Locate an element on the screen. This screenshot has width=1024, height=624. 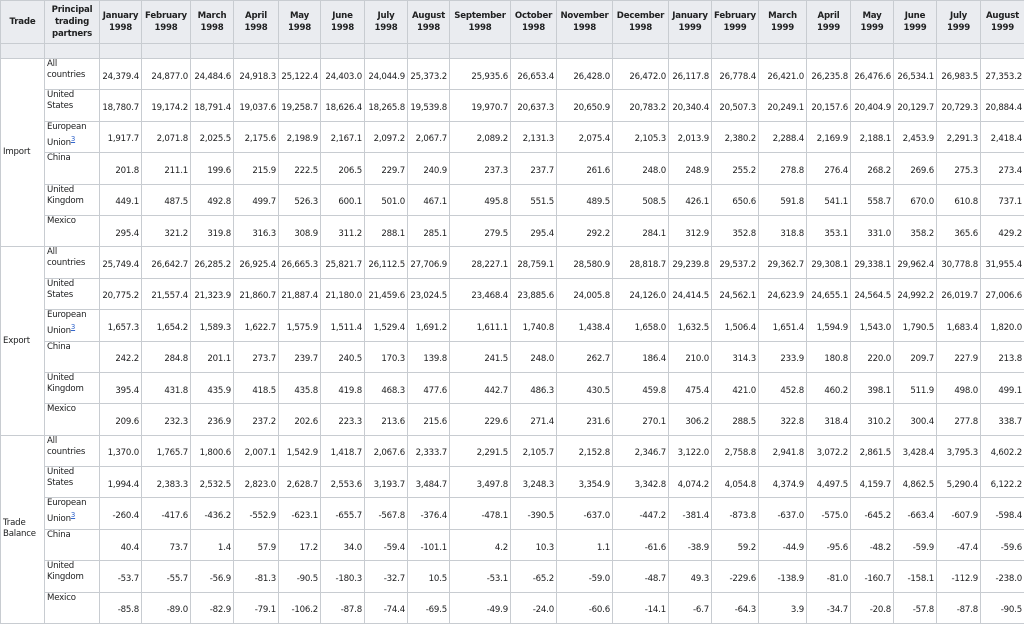
value-cell: 600.1 is located at coordinates (343, 199).